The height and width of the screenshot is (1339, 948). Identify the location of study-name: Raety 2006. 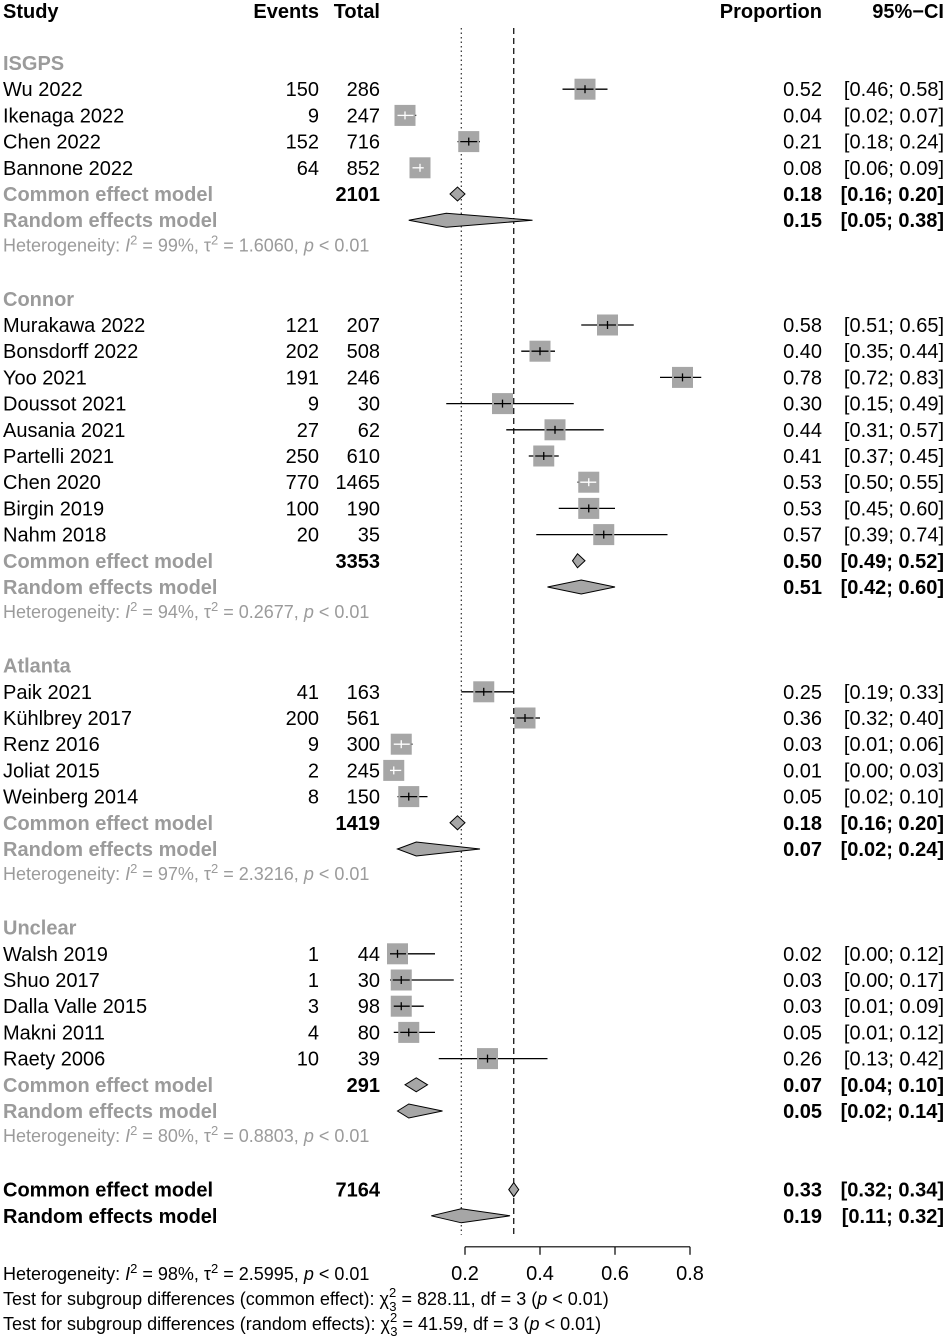
(54, 1060).